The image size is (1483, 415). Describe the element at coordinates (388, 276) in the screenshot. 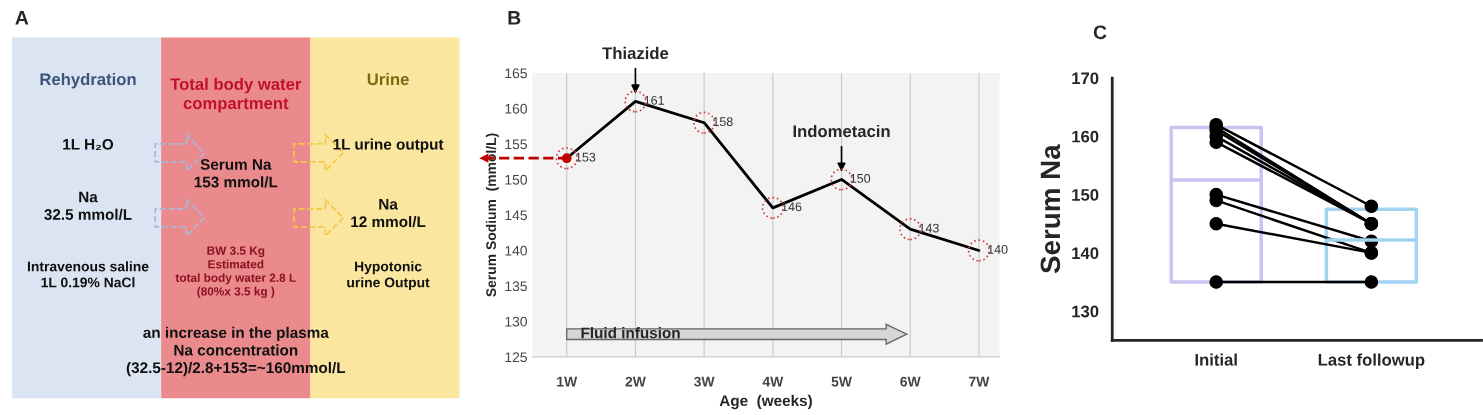

I see `text: Hypotonic urine Output` at that location.